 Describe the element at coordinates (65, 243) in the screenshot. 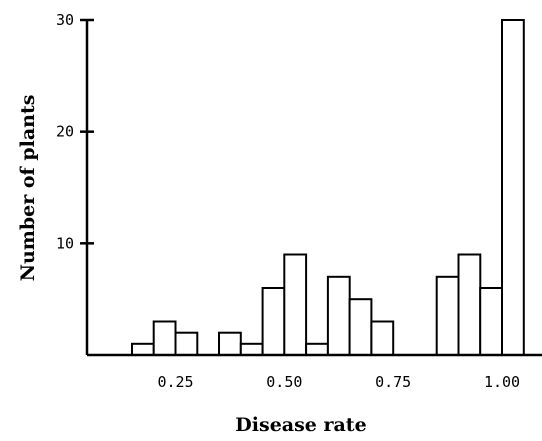

I see `y-tick-label: 10` at that location.